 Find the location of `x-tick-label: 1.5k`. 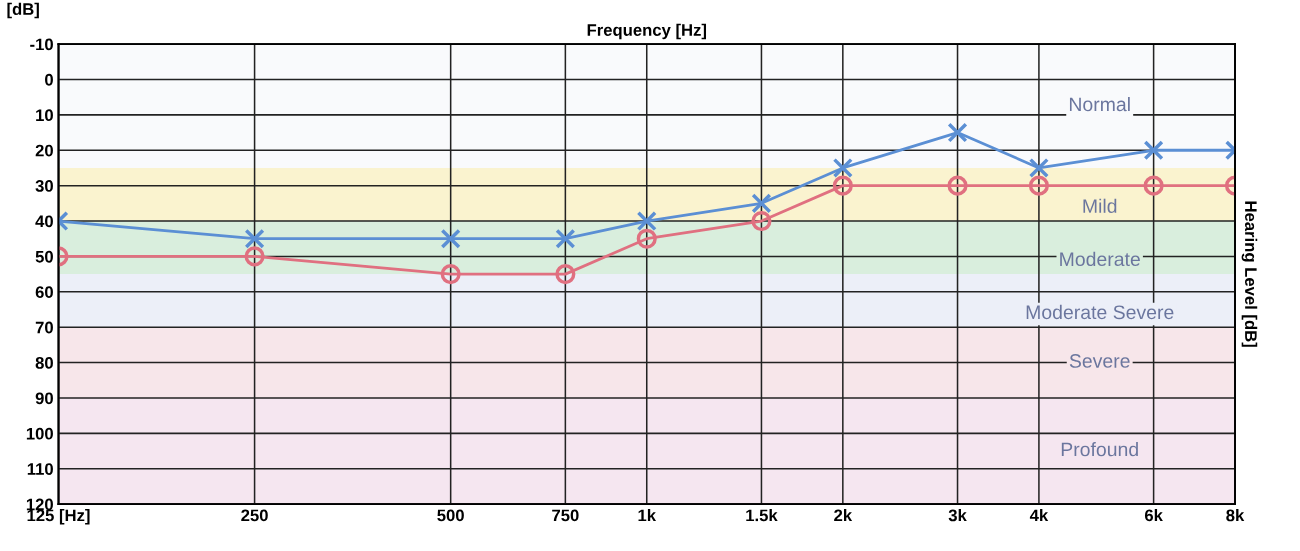

x-tick-label: 1.5k is located at coordinates (762, 515).